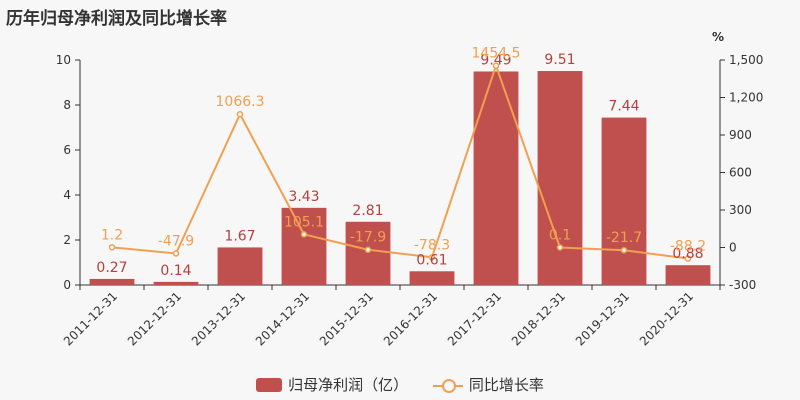  I want to click on x-tick-label: 2013-12-31, so click(218, 318).